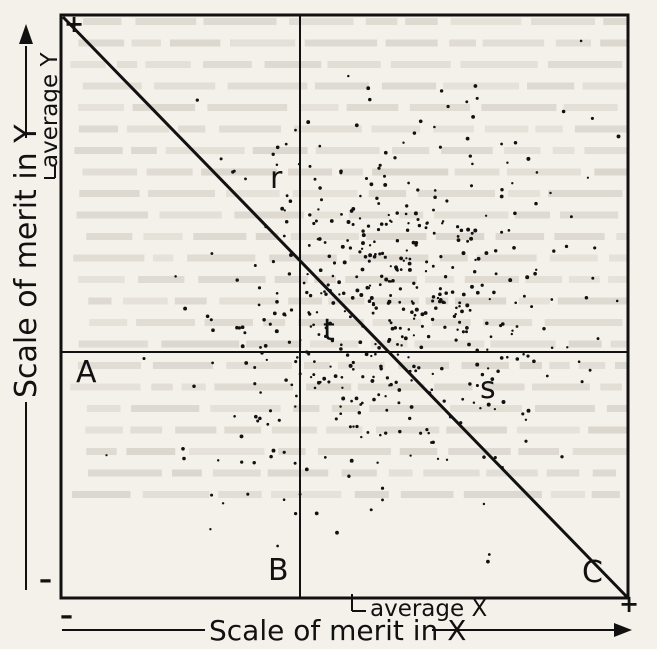 This screenshot has height=649, width=657. What do you see at coordinates (50, 110) in the screenshot?
I see `average-y-label: average Y` at bounding box center [50, 110].